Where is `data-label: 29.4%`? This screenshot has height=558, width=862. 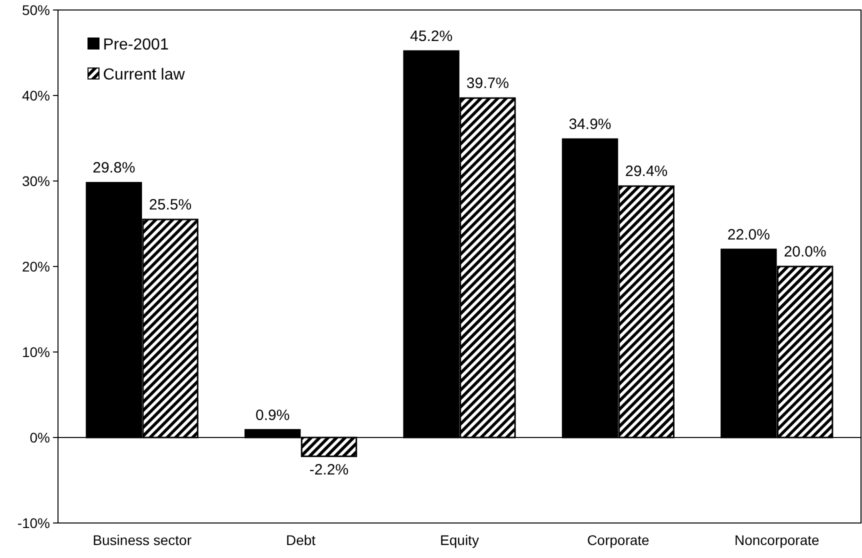 data-label: 29.4% is located at coordinates (646, 171).